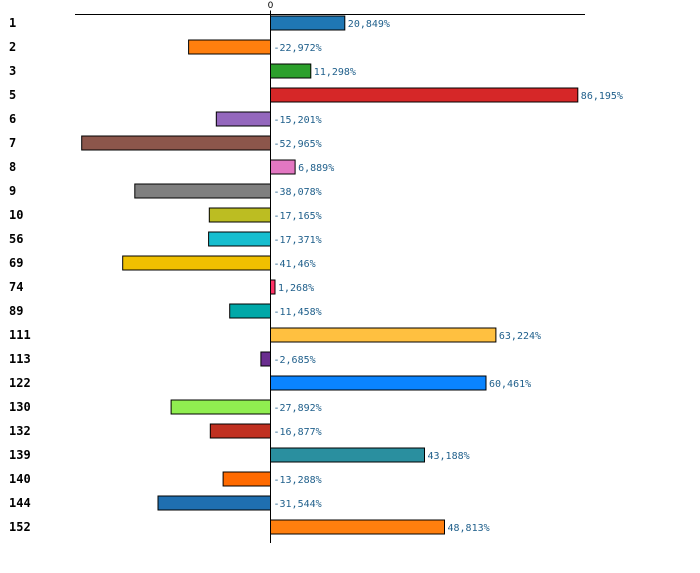 The height and width of the screenshot is (573, 700). Describe the element at coordinates (298, 504) in the screenshot. I see `data-label: -31,544%` at that location.